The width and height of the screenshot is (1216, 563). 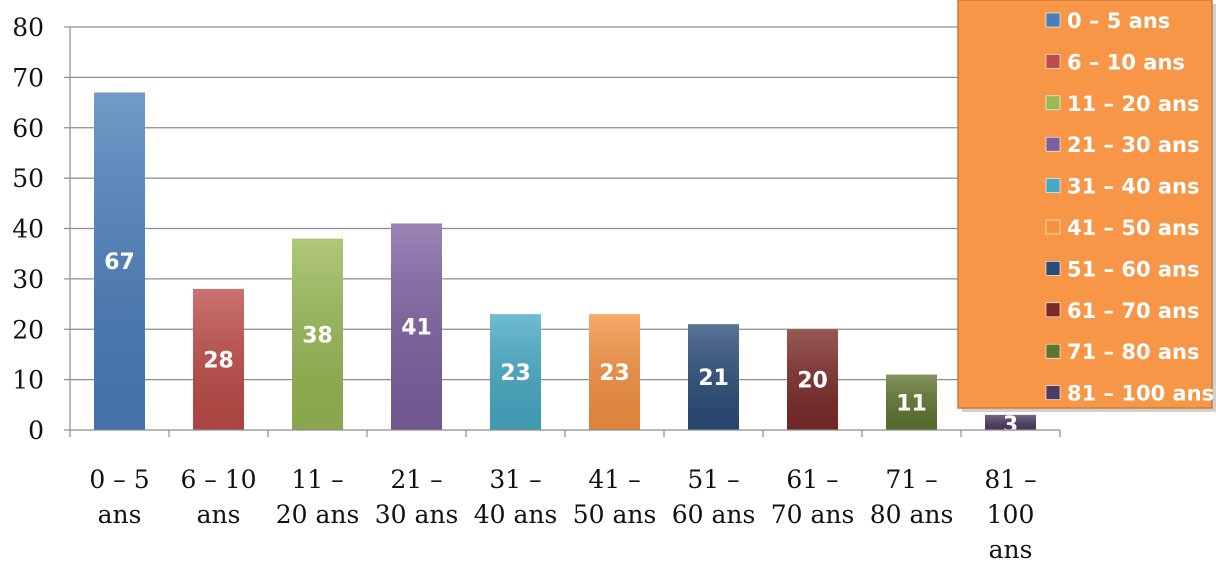 What do you see at coordinates (1133, 145) in the screenshot?
I see `legend-entry: 21 – 30 ans` at bounding box center [1133, 145].